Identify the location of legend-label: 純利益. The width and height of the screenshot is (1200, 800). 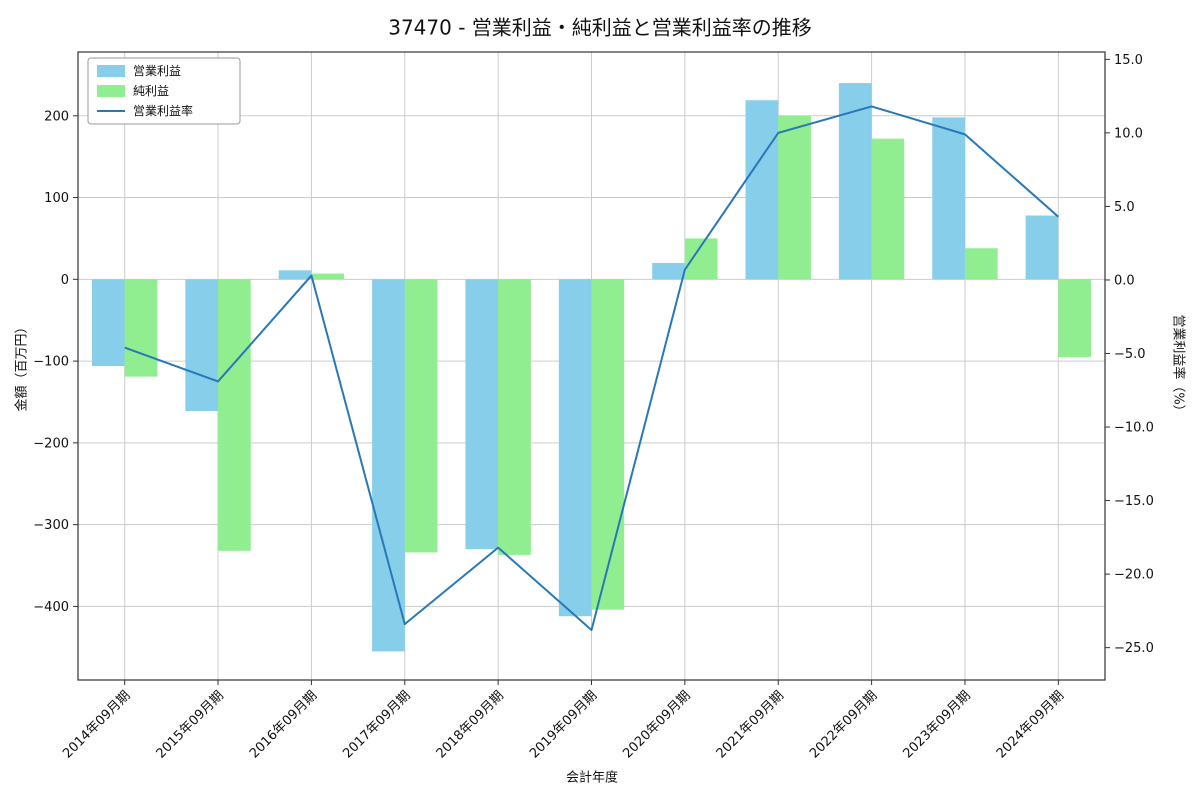
(151, 91).